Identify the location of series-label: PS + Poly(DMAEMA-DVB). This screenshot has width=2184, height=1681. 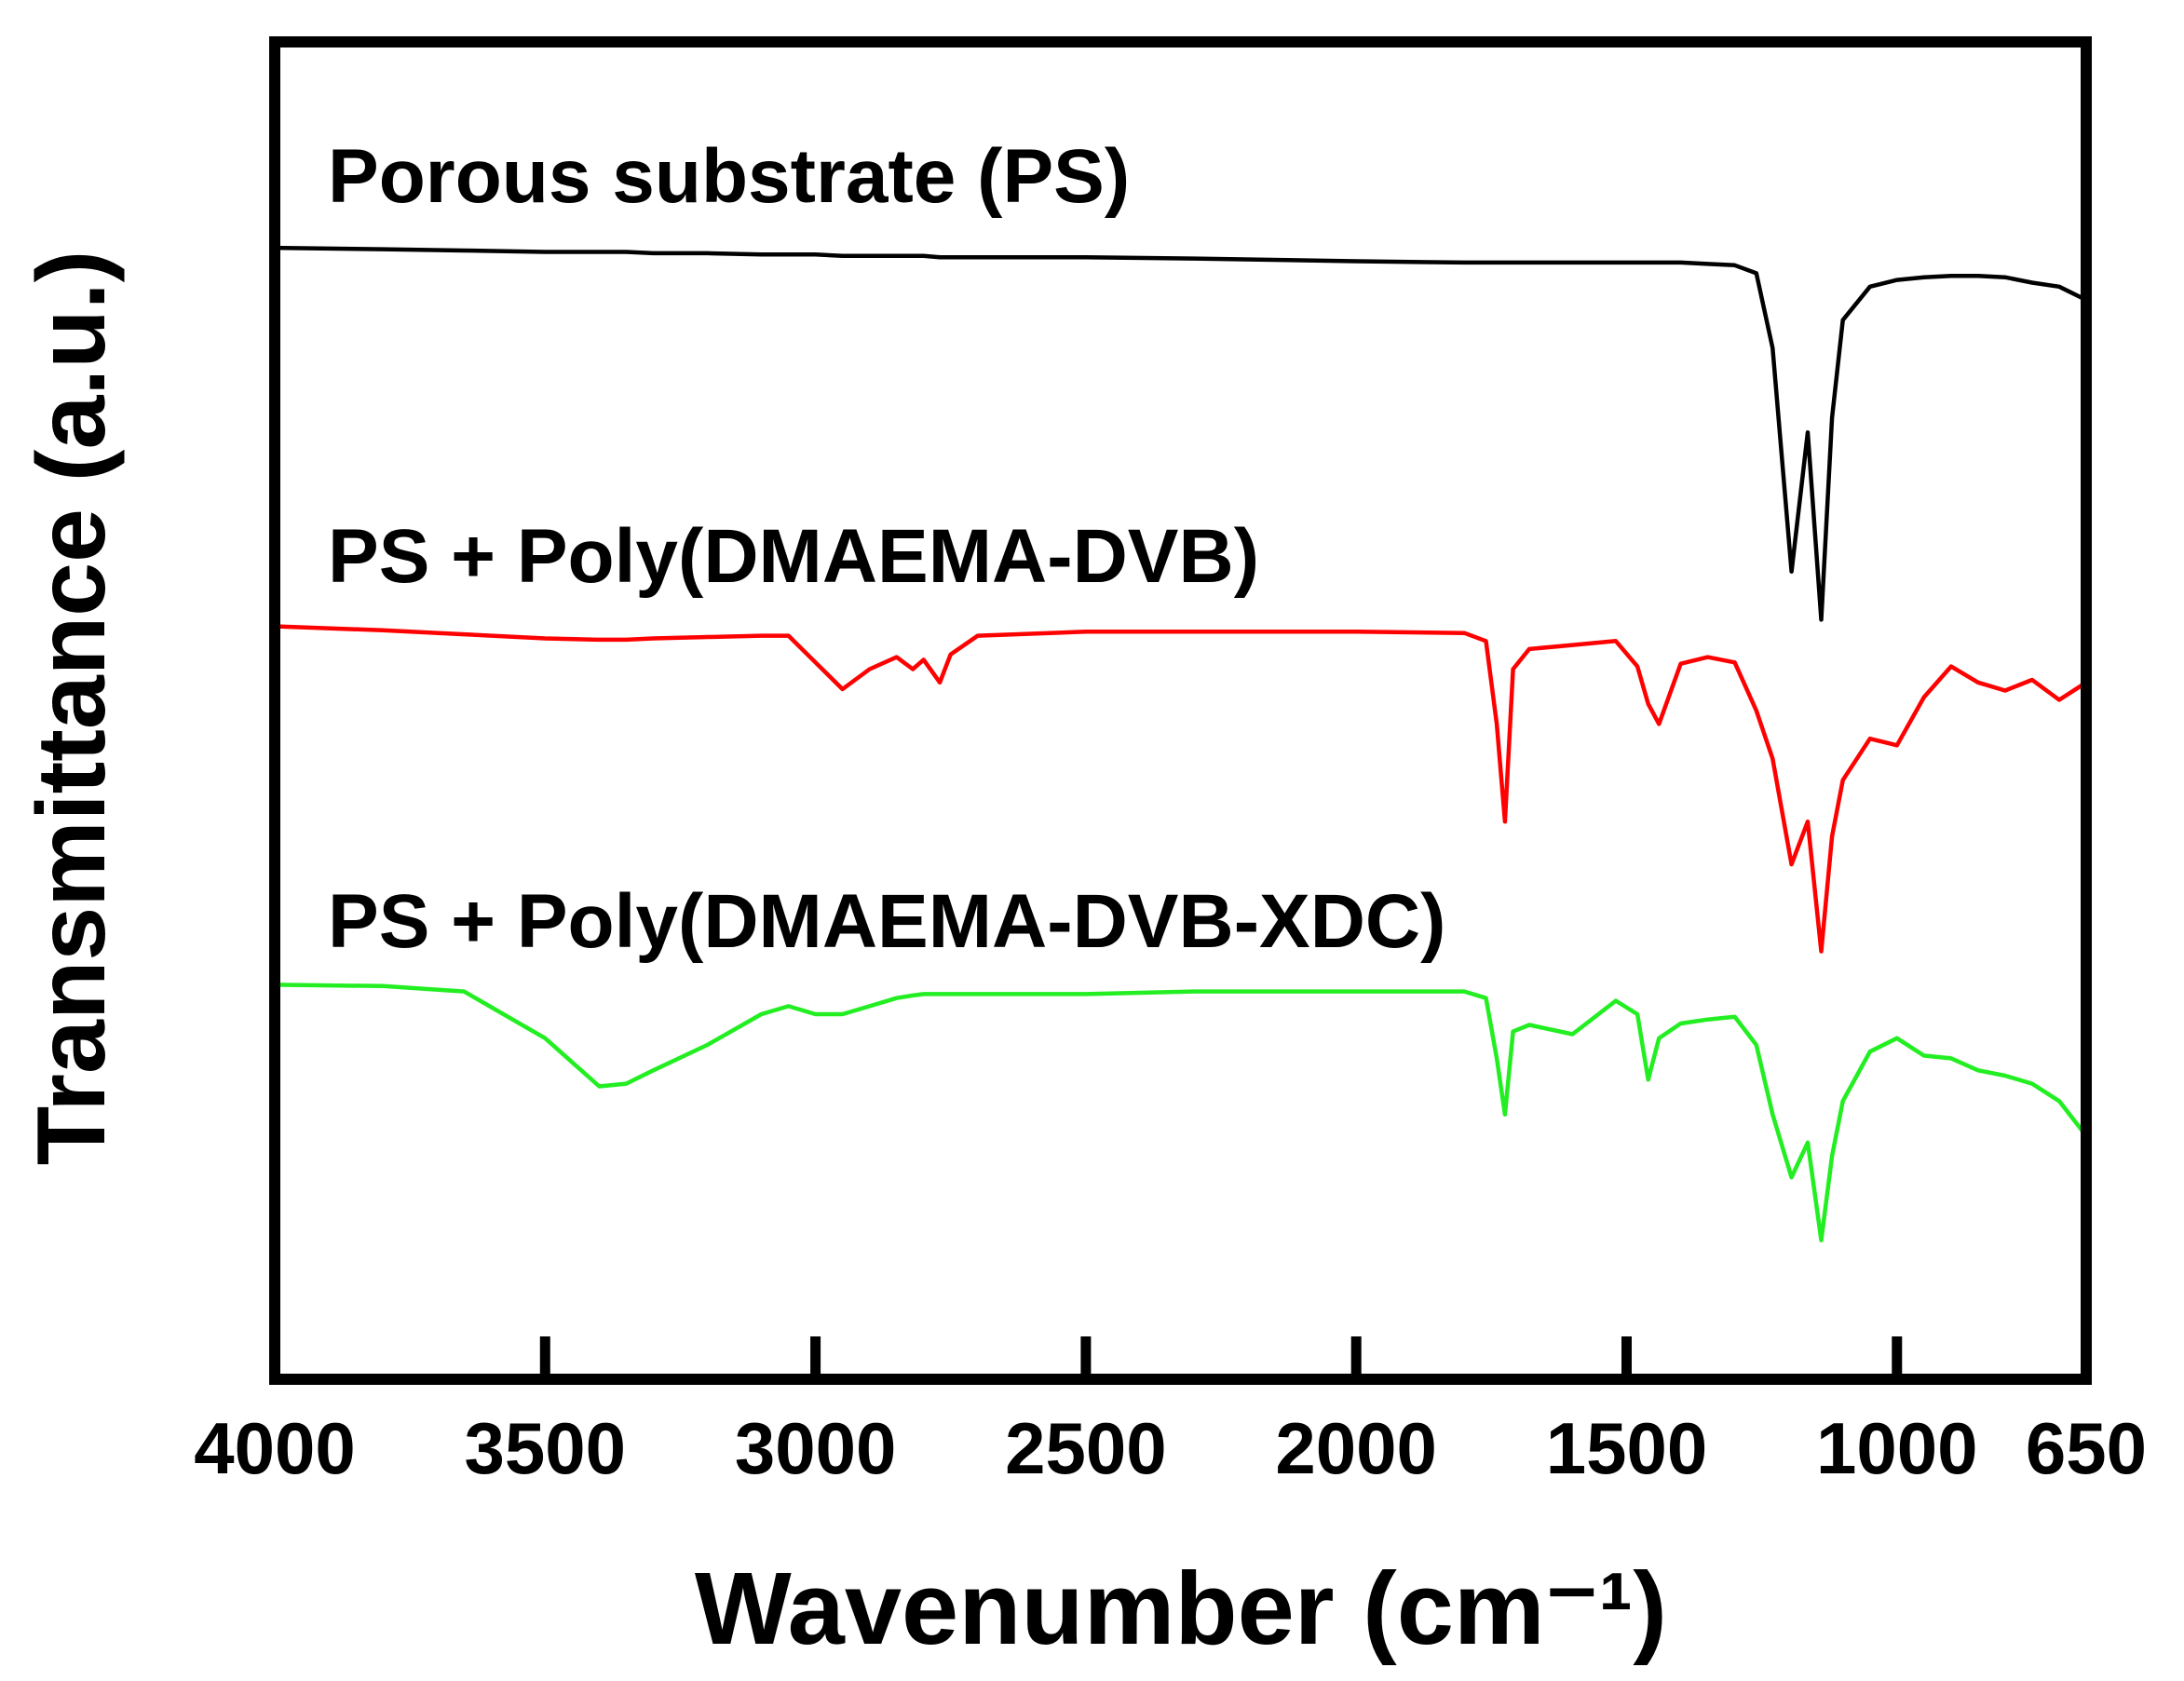
(793, 556).